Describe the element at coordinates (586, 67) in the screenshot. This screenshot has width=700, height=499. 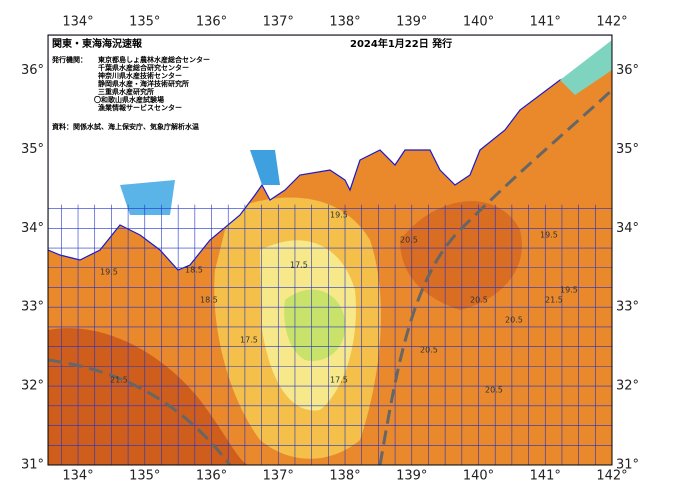
I see `coastal-water` at that location.